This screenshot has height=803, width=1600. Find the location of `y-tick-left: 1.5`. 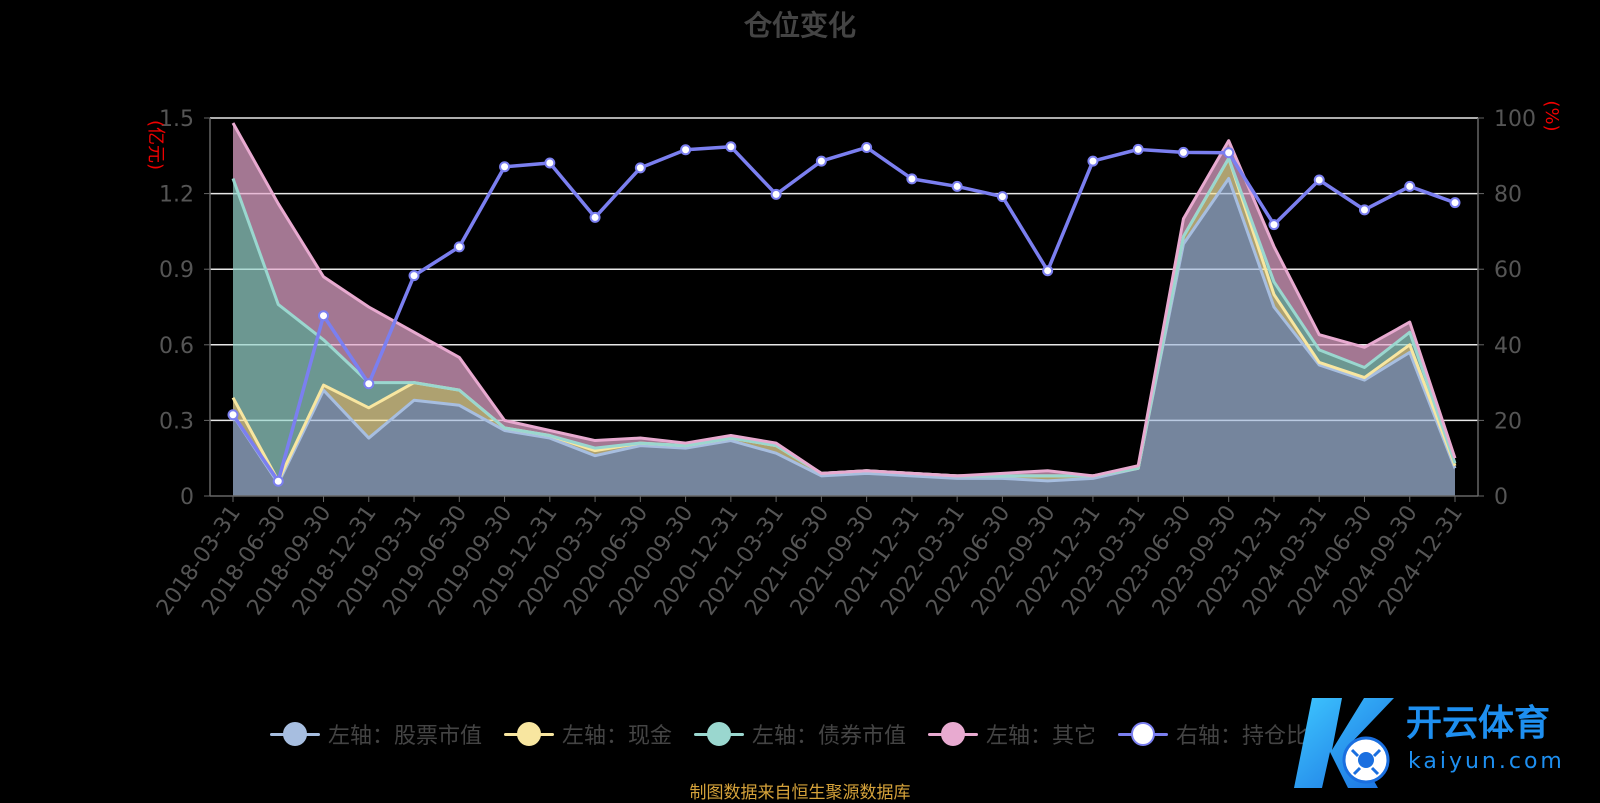

y-tick-left: 1.5 is located at coordinates (176, 119).